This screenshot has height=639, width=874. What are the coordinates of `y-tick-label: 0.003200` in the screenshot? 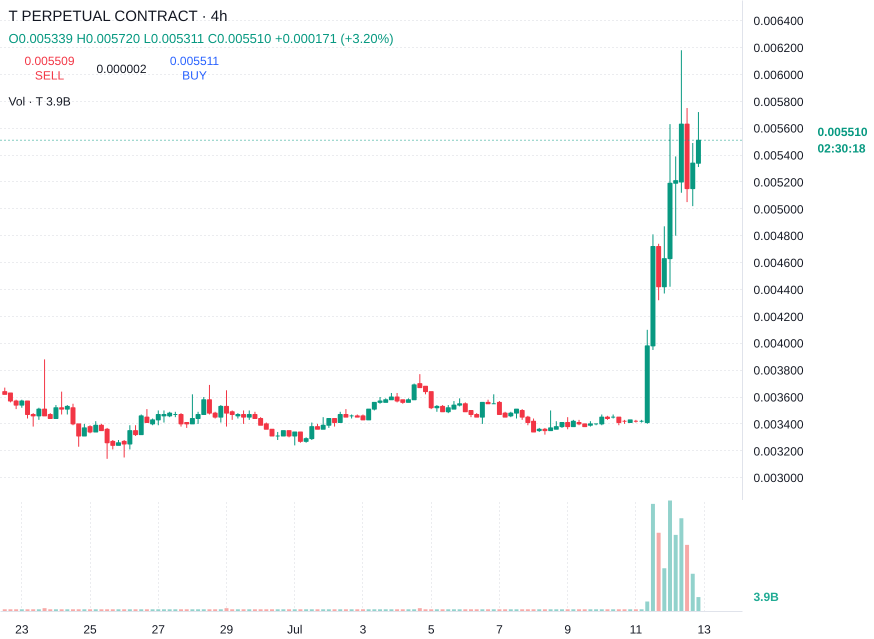 It's located at (779, 451).